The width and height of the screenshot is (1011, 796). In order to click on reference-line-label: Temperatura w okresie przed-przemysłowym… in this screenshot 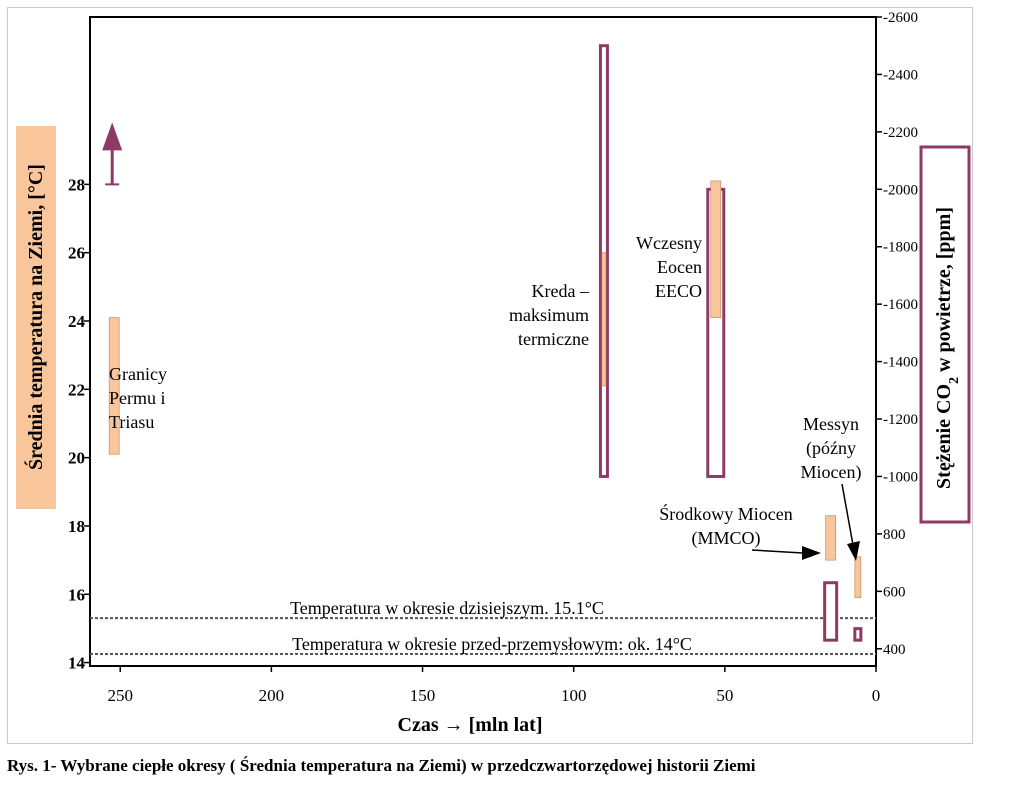, I will do `click(492, 644)`.